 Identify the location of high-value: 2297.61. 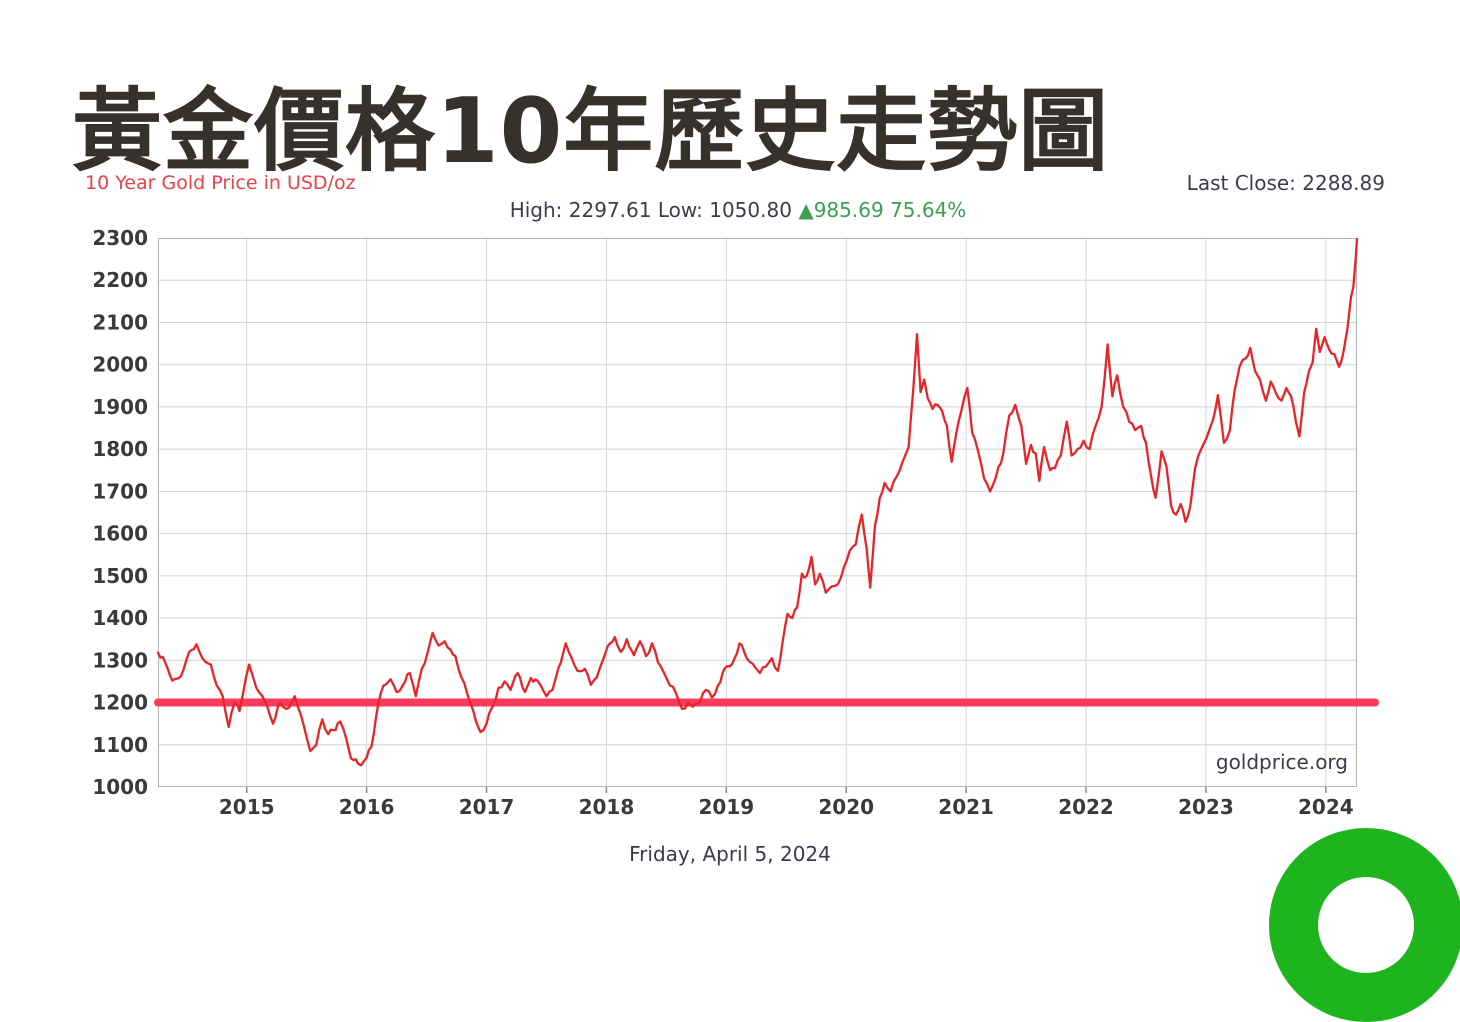
(610, 210).